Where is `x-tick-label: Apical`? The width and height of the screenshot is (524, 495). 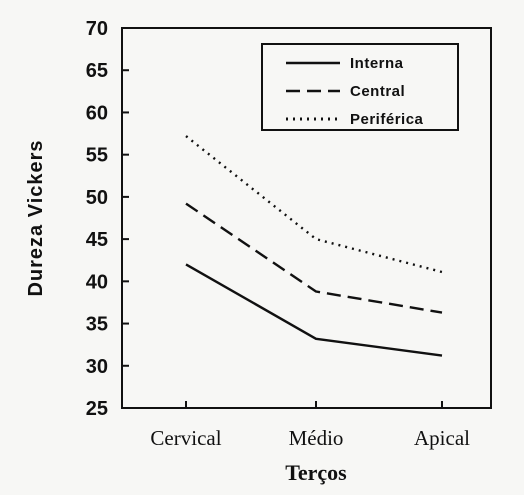
x-tick-label: Apical is located at coordinates (442, 438).